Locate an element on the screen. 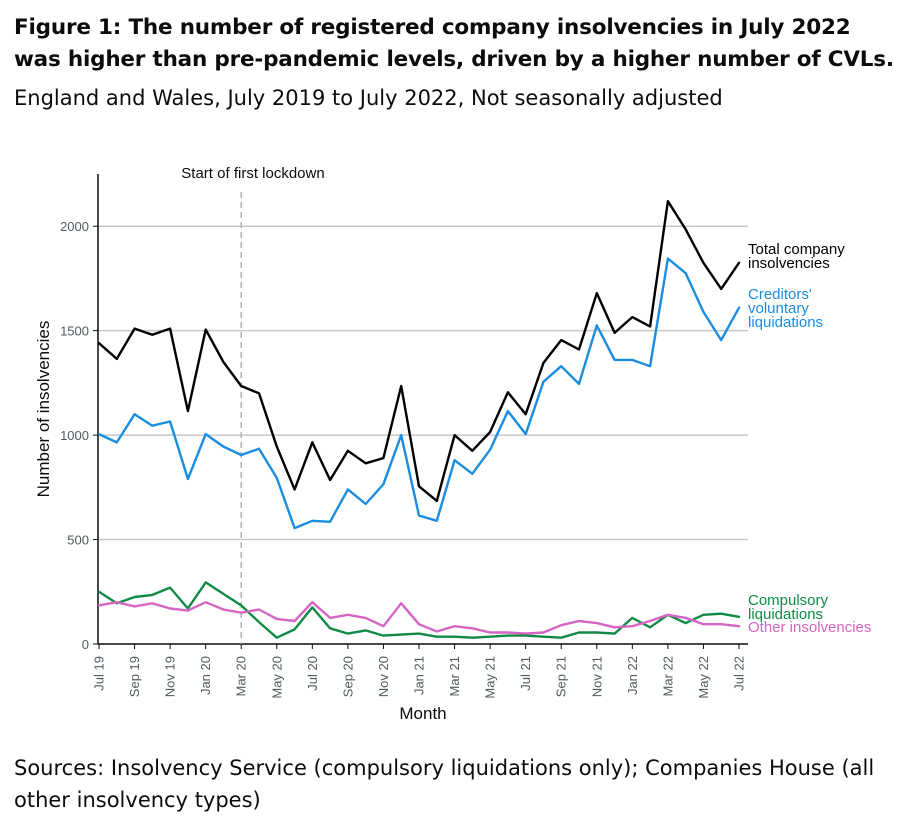  annotation: Start of first lockdown is located at coordinates (253, 404).